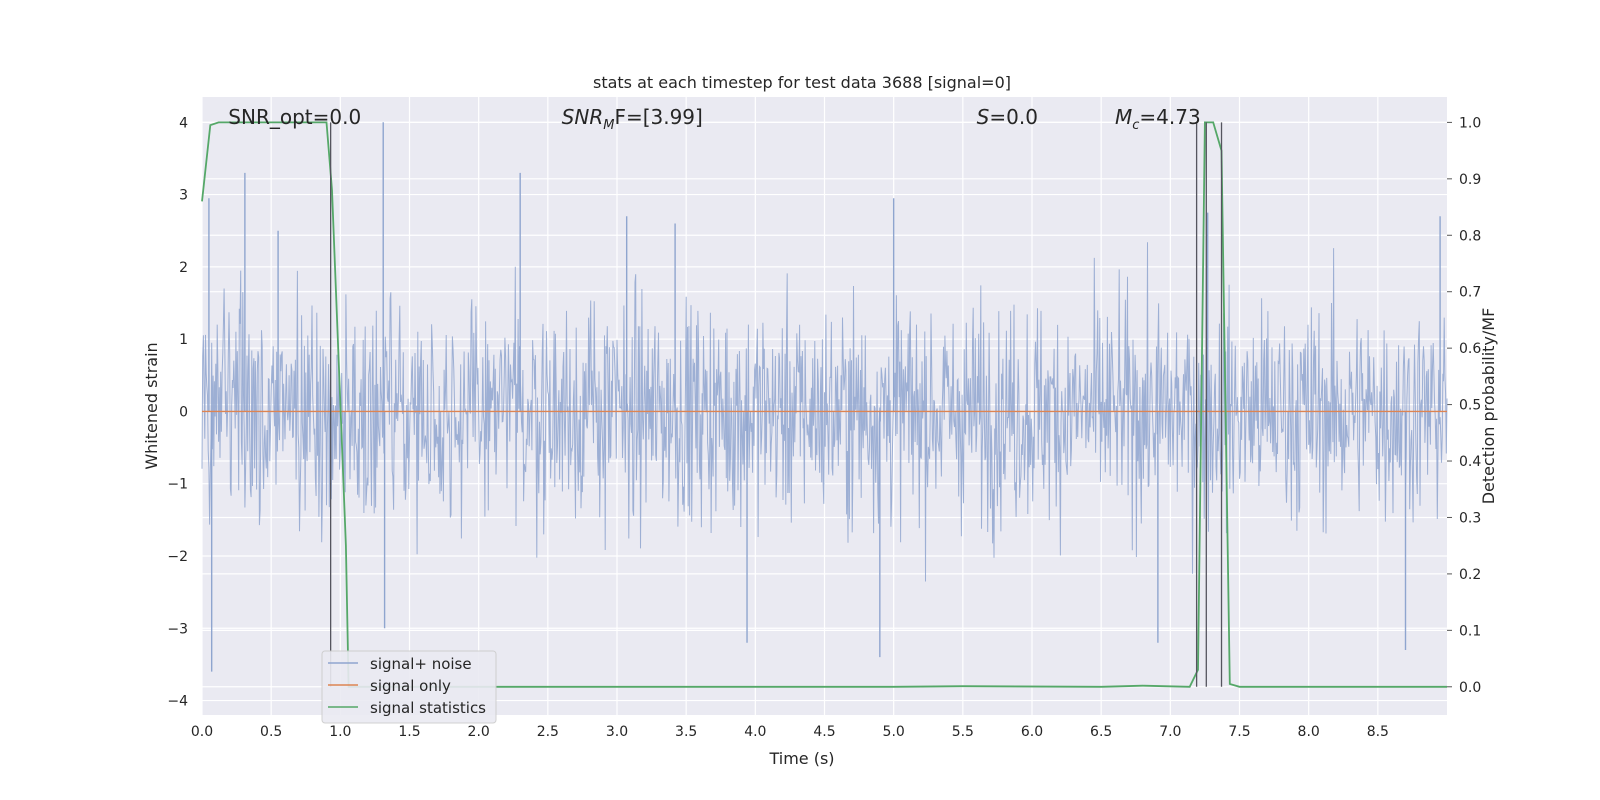  What do you see at coordinates (894, 732) in the screenshot?
I see `x-tick-label: 5.0` at bounding box center [894, 732].